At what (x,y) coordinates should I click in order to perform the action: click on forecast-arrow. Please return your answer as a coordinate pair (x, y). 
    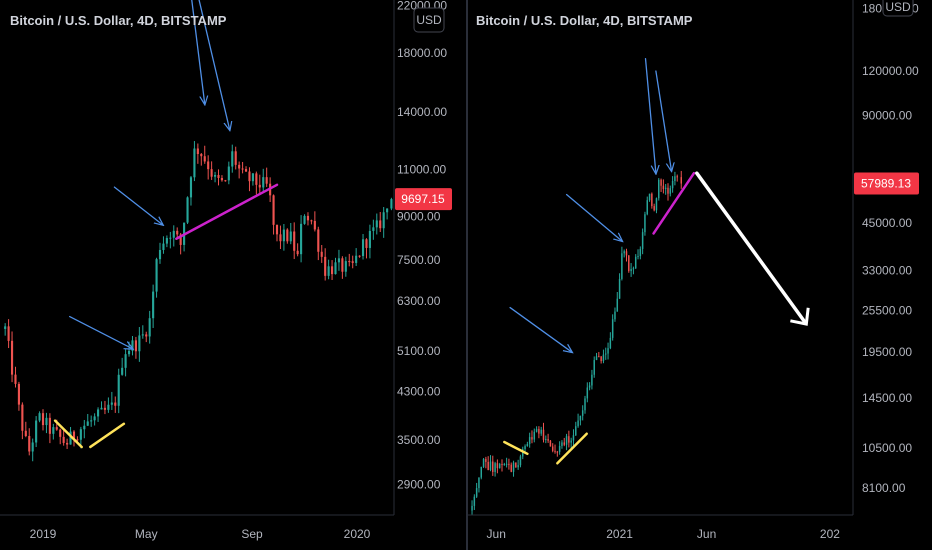
    Looking at the image, I should click on (752, 248).